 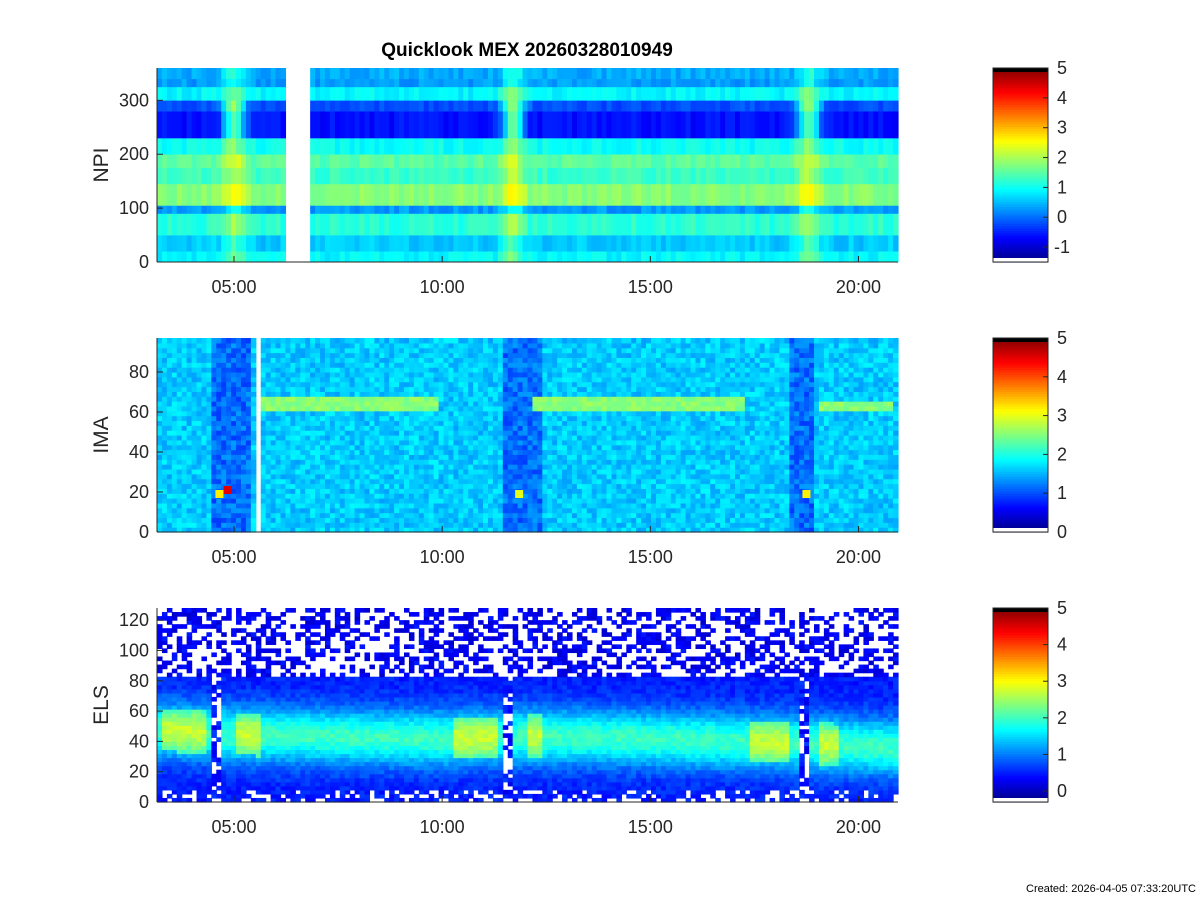 I want to click on colorbar-tick-label: -1, so click(x=1062, y=247).